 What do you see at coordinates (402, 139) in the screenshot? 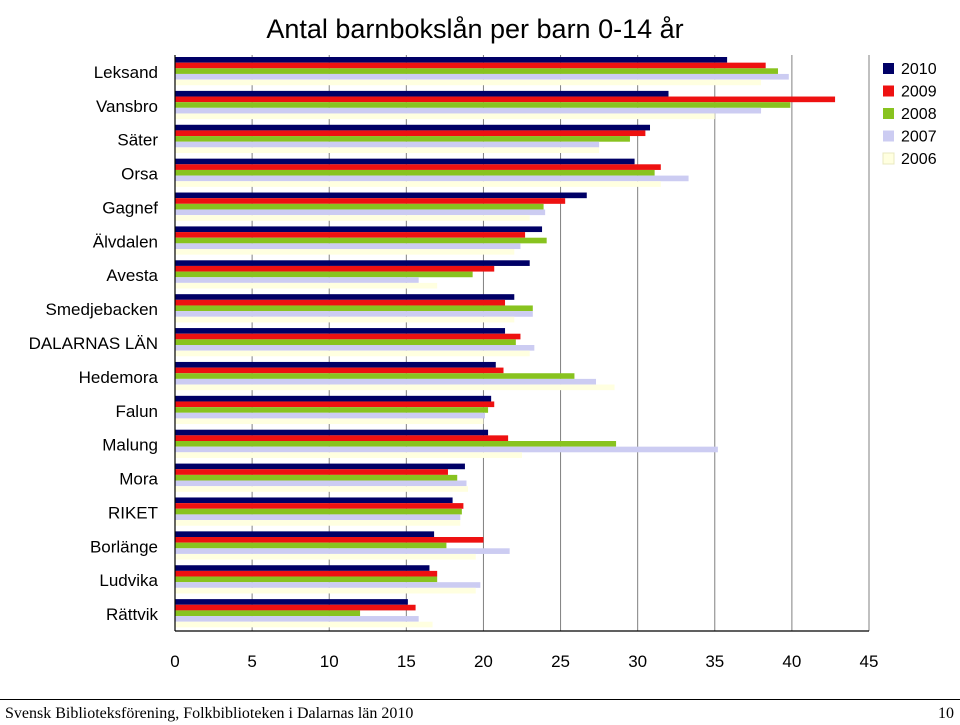
I see `bar-2008-säter` at bounding box center [402, 139].